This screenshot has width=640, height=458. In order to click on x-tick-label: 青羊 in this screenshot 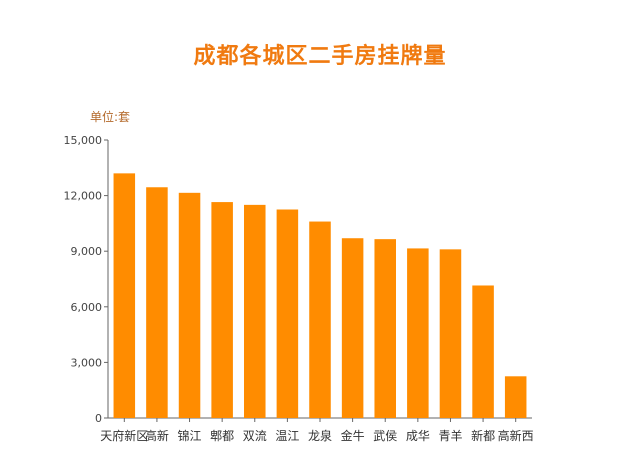, I will do `click(450, 435)`.